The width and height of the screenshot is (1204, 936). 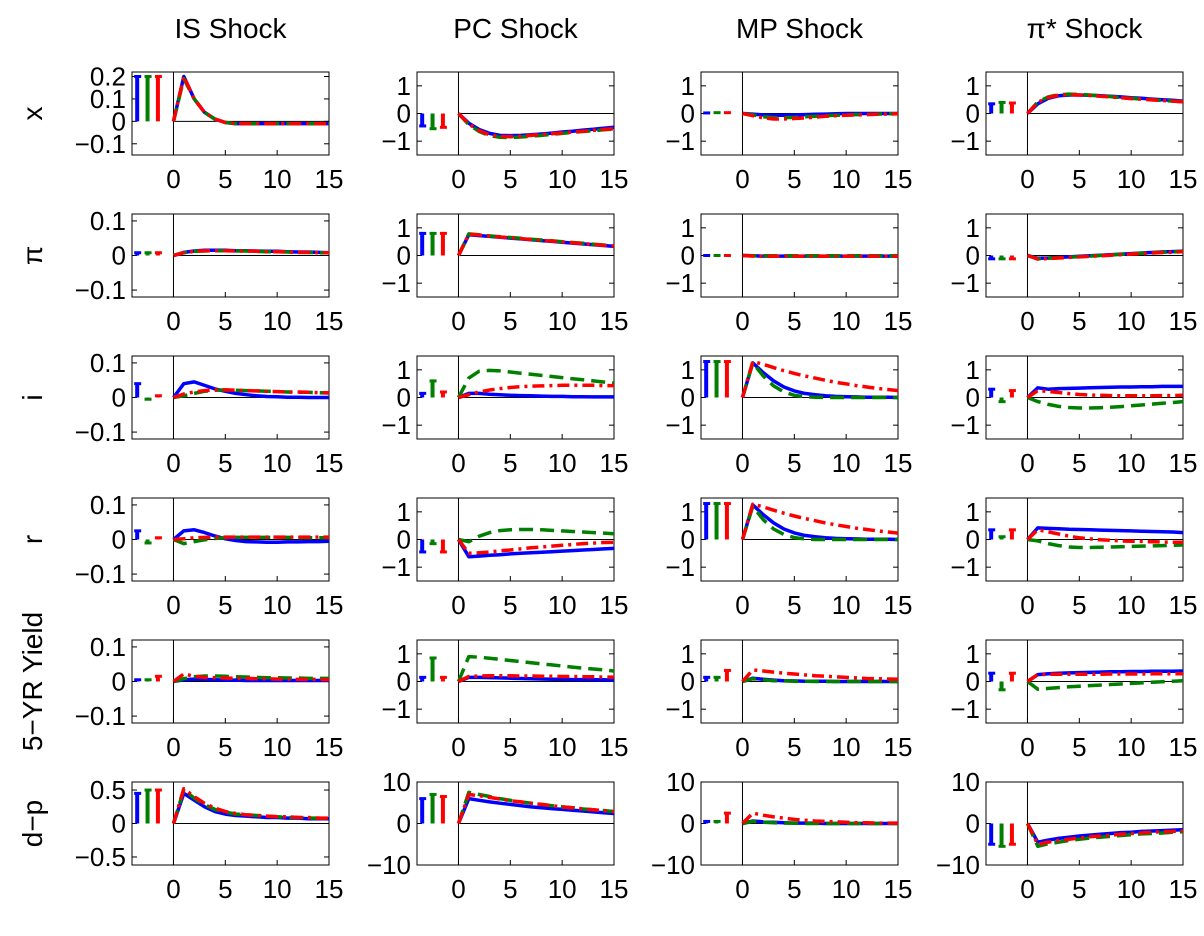 What do you see at coordinates (965, 782) in the screenshot?
I see `y-tick-label: 10` at bounding box center [965, 782].